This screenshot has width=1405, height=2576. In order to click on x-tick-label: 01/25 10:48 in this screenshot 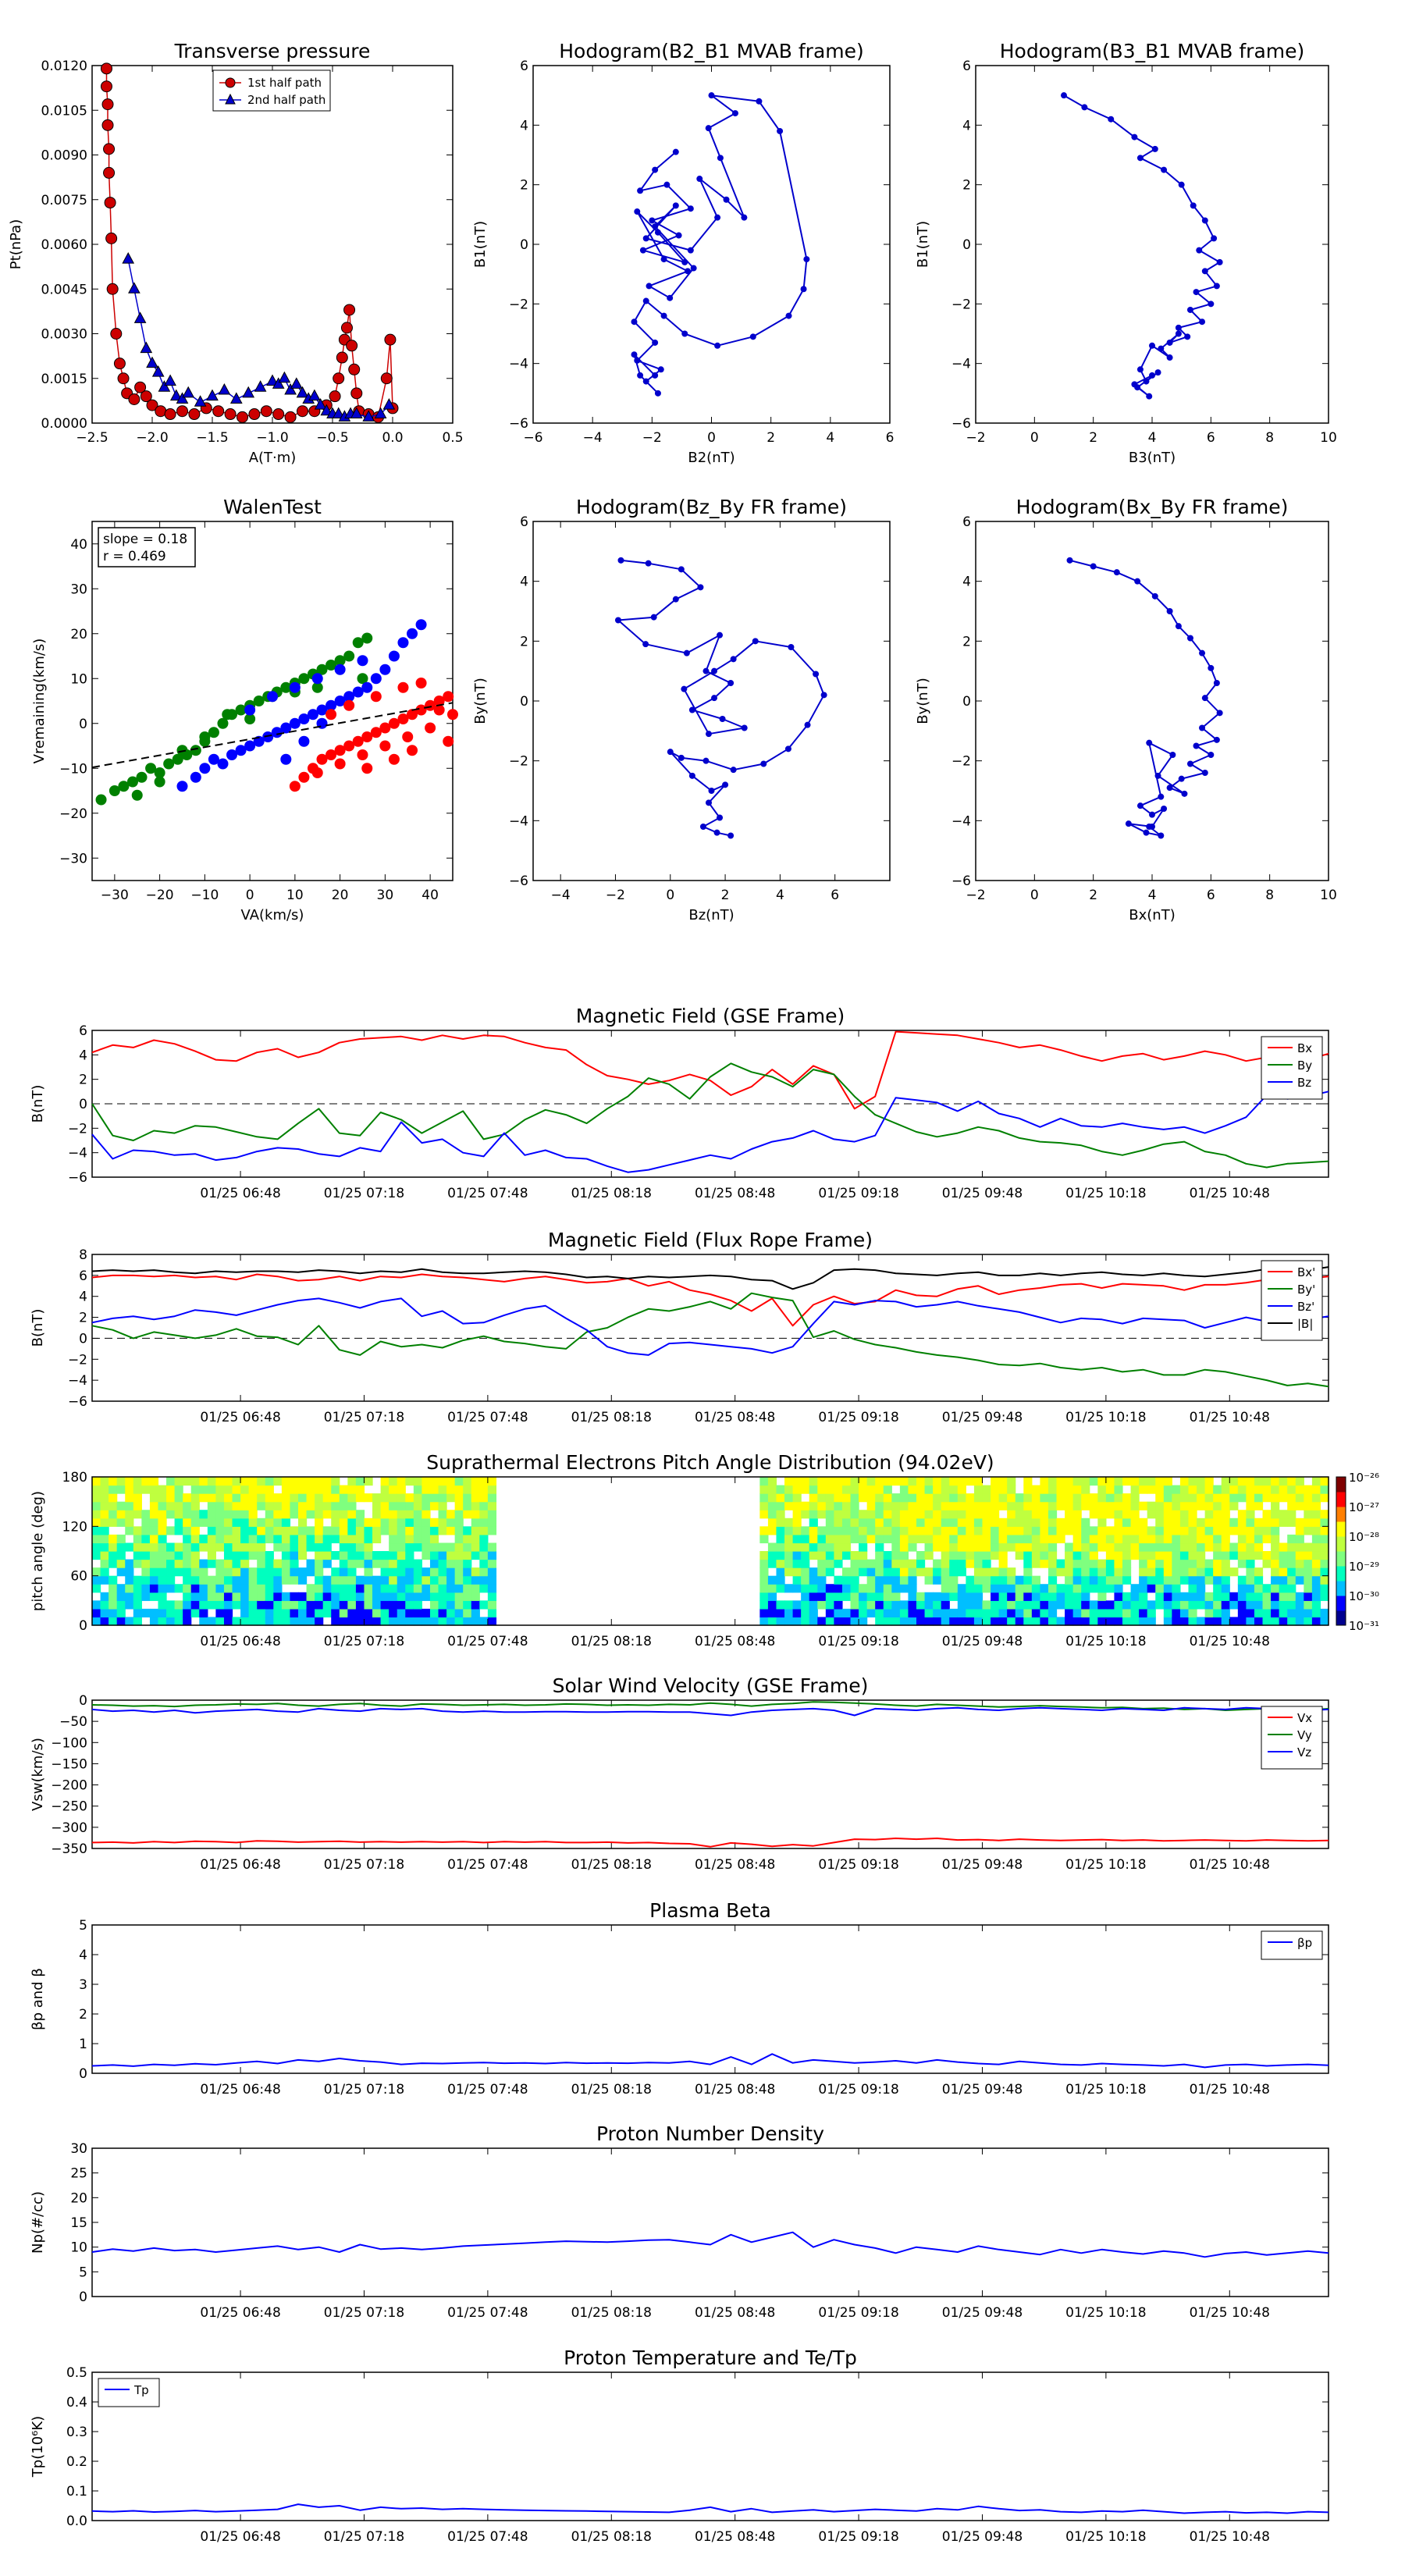, I will do `click(1230, 1417)`.